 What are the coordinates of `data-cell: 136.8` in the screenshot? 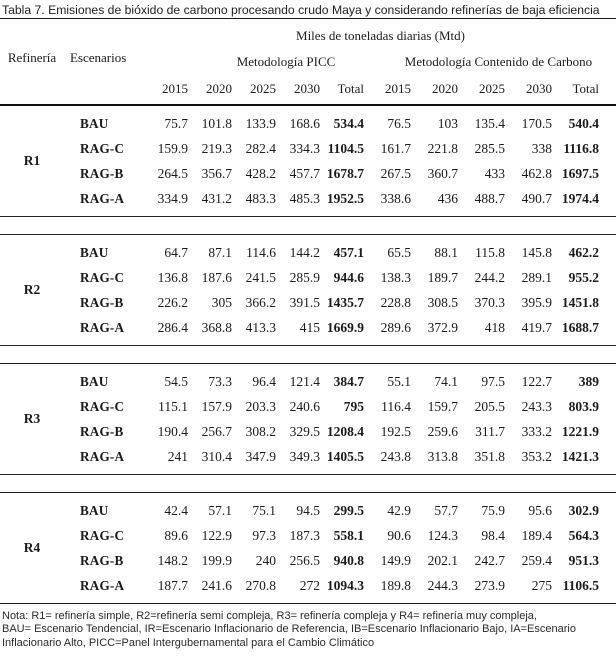 It's located at (172, 277).